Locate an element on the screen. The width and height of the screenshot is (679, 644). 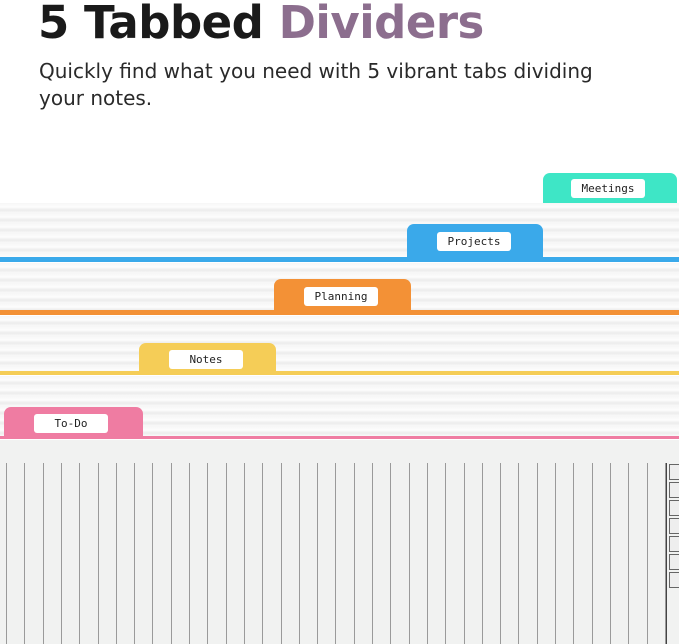
title-accent: Dividers is located at coordinates (381, 24).